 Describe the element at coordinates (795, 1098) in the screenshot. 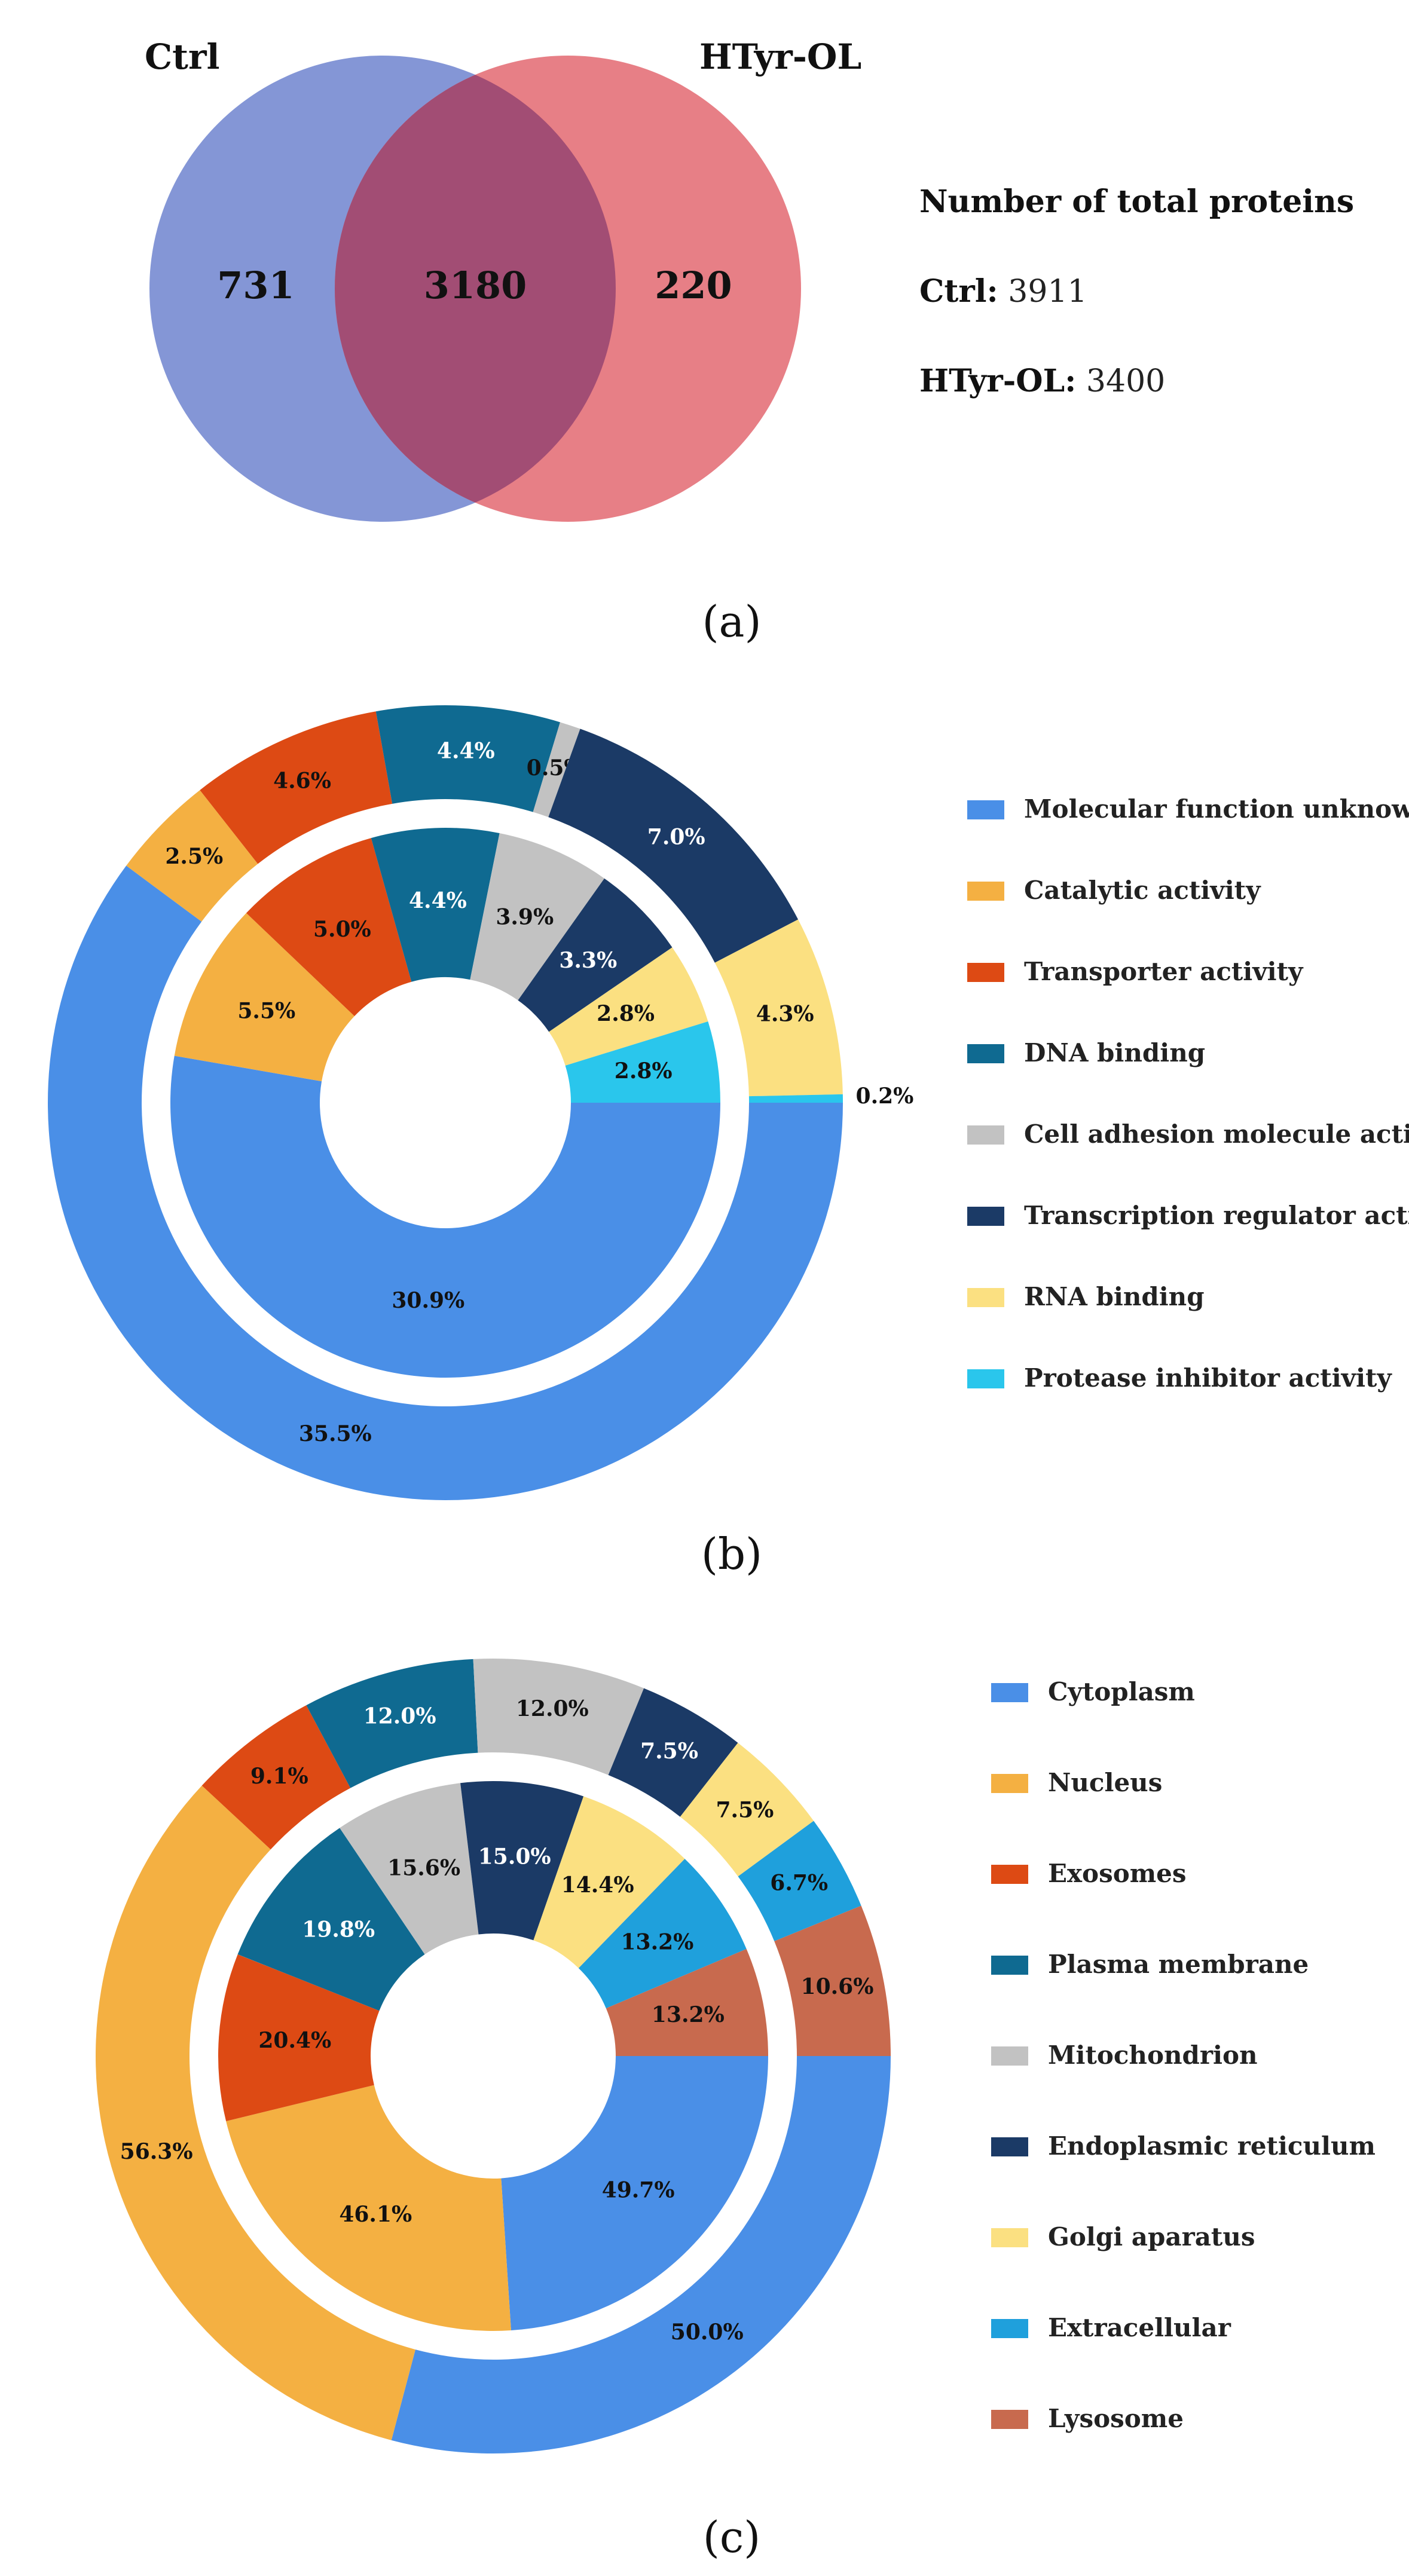

I see `outer-b-slice-protease-inhibitor-activity` at that location.